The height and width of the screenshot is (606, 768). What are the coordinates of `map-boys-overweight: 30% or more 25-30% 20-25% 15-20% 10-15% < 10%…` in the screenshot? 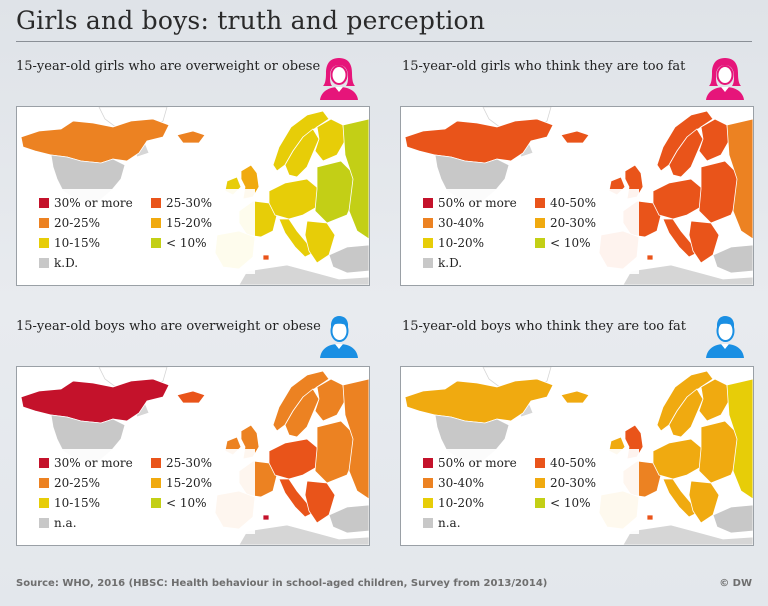 It's located at (193, 456).